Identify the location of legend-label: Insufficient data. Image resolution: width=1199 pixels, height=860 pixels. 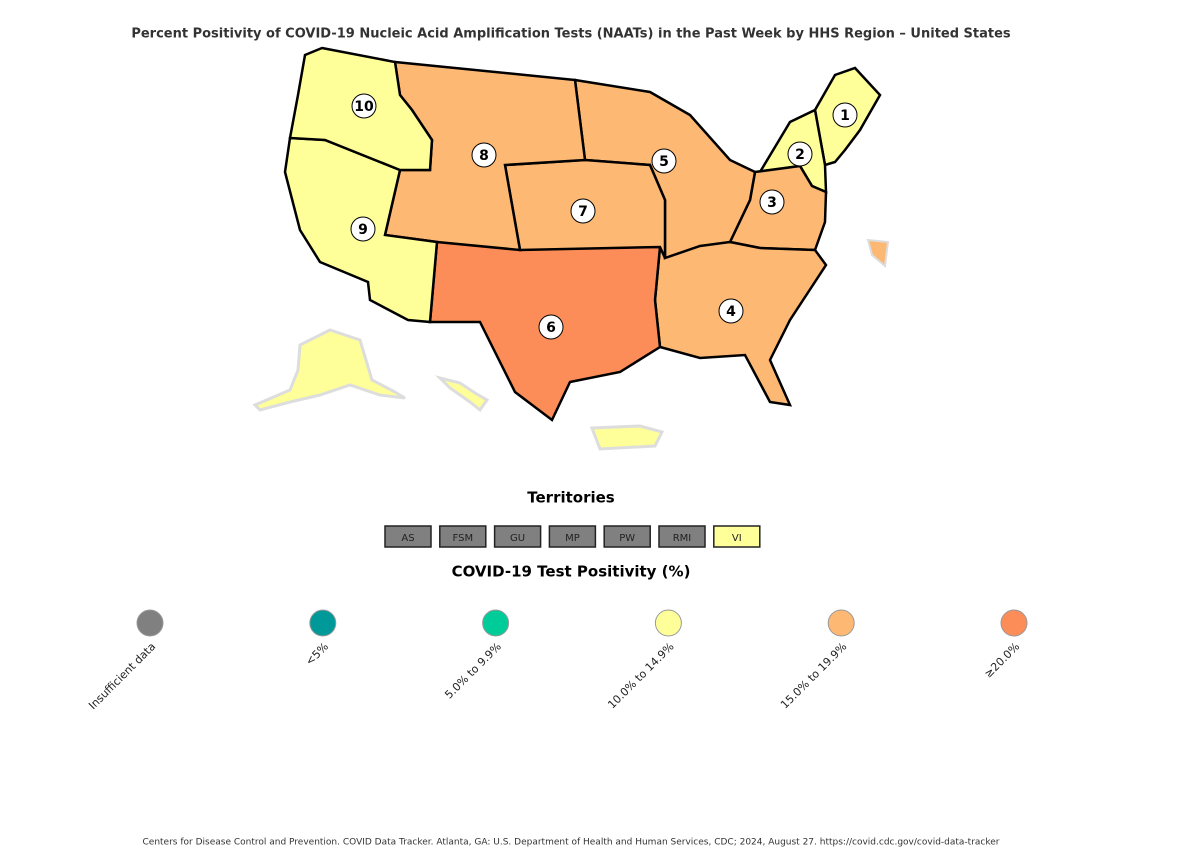
(122, 676).